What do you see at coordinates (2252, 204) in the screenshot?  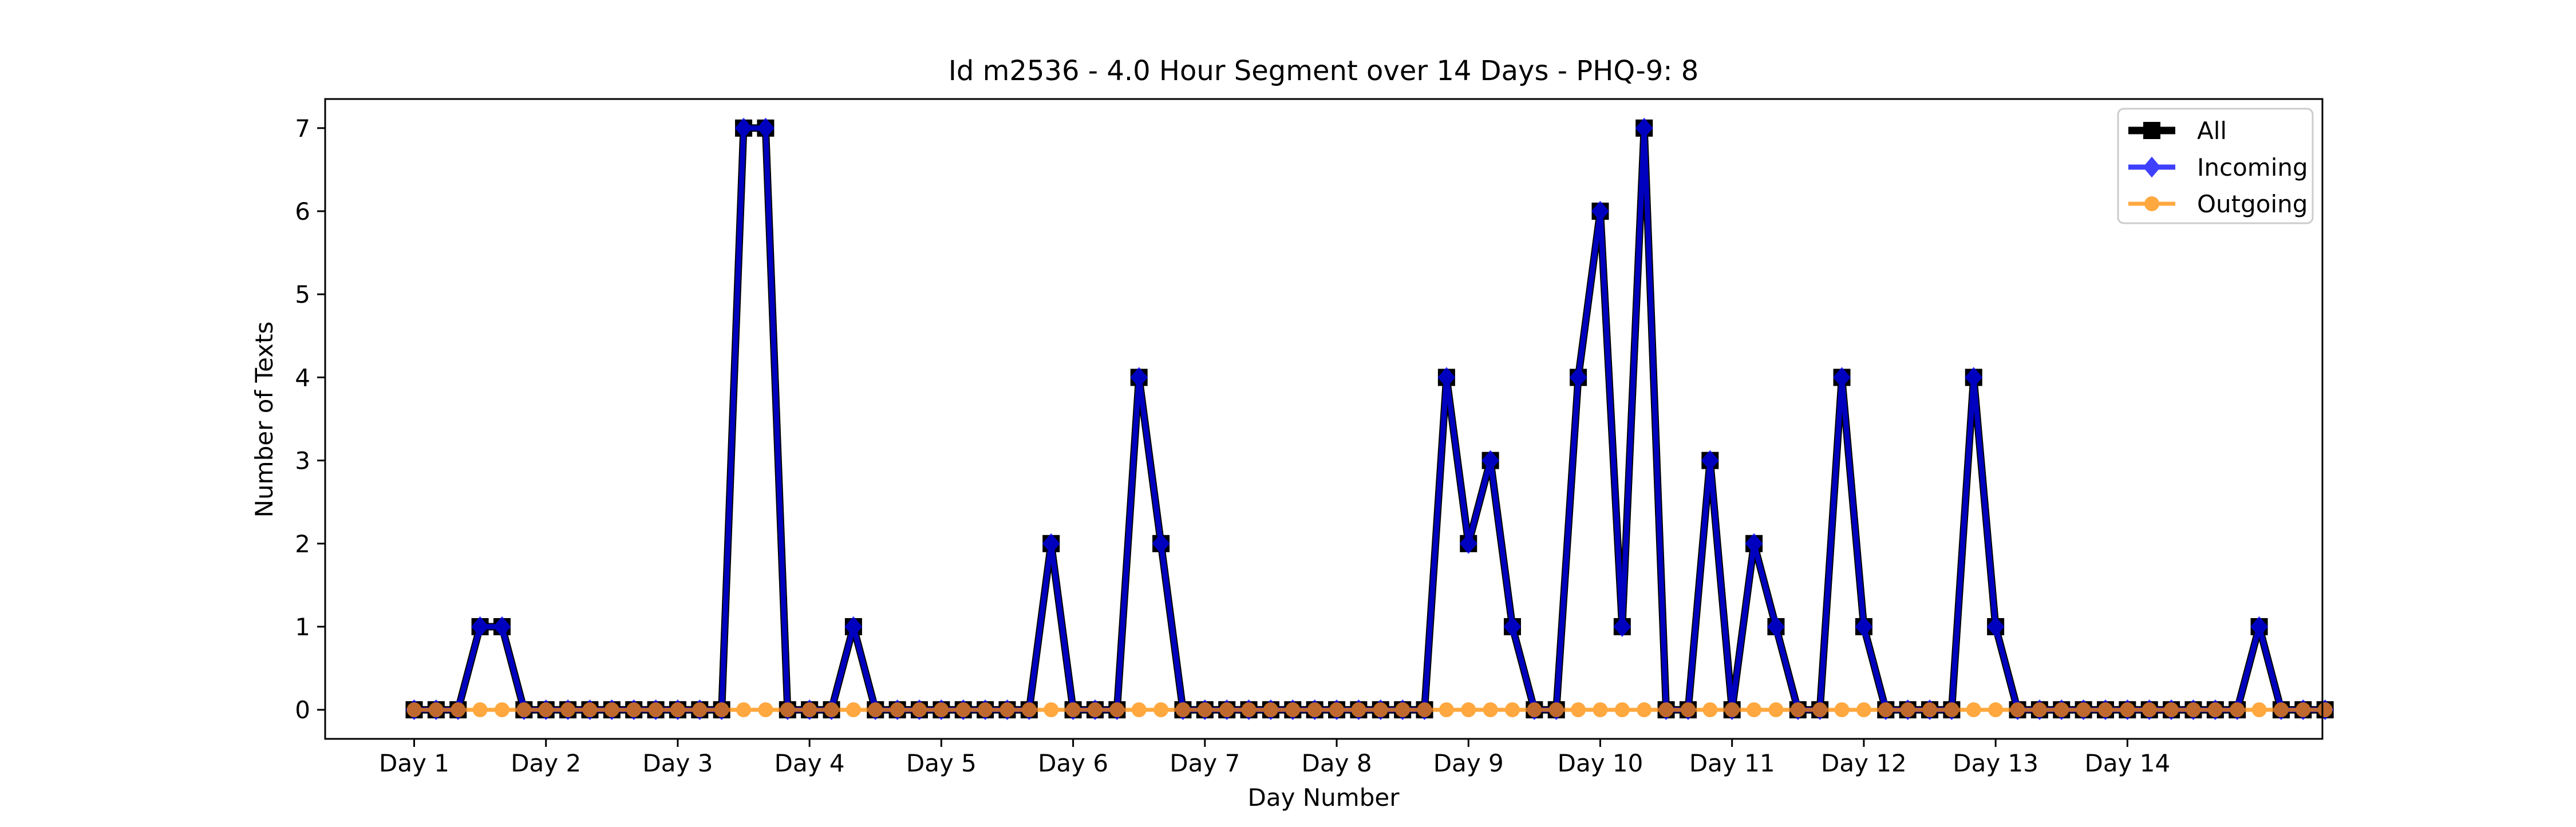 I see `legend-label-outgoing: Outgoing` at bounding box center [2252, 204].